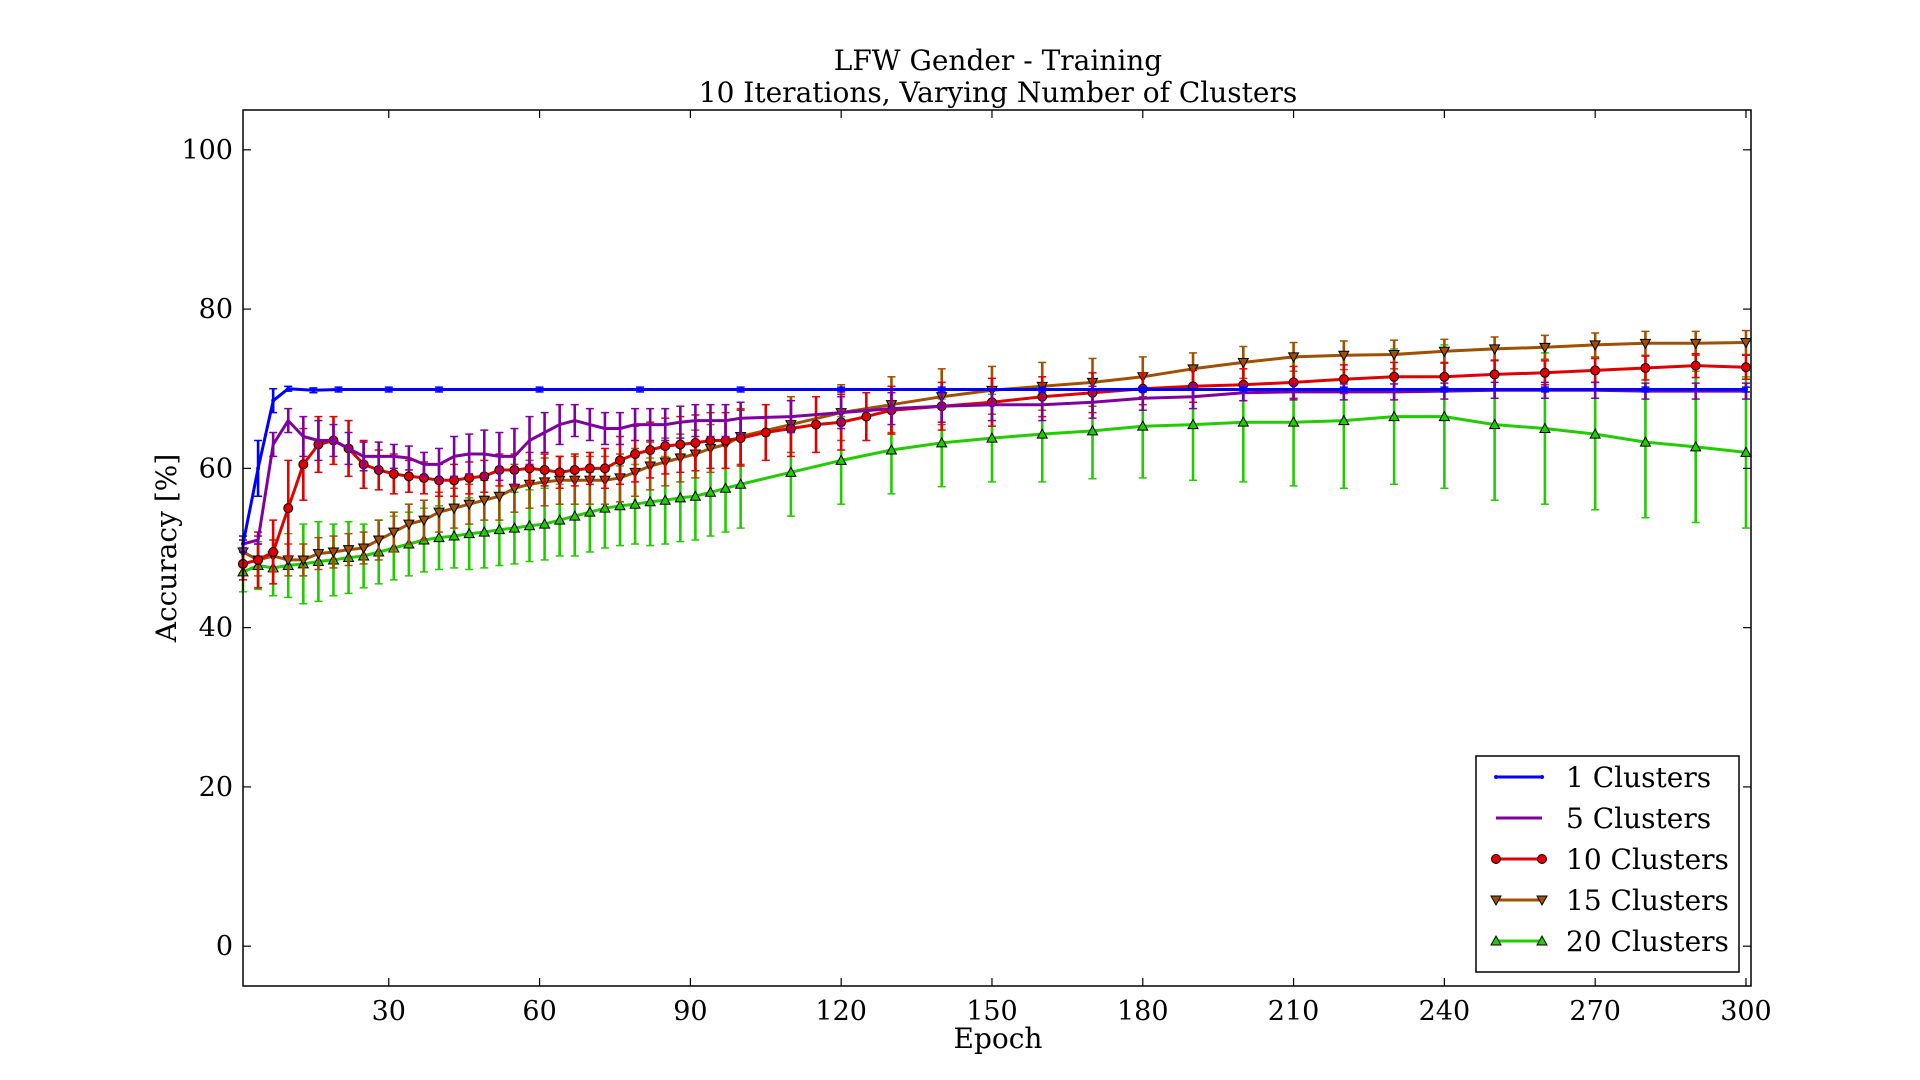  What do you see at coordinates (998, 60) in the screenshot?
I see `chart-title: LFW Gender - Training` at bounding box center [998, 60].